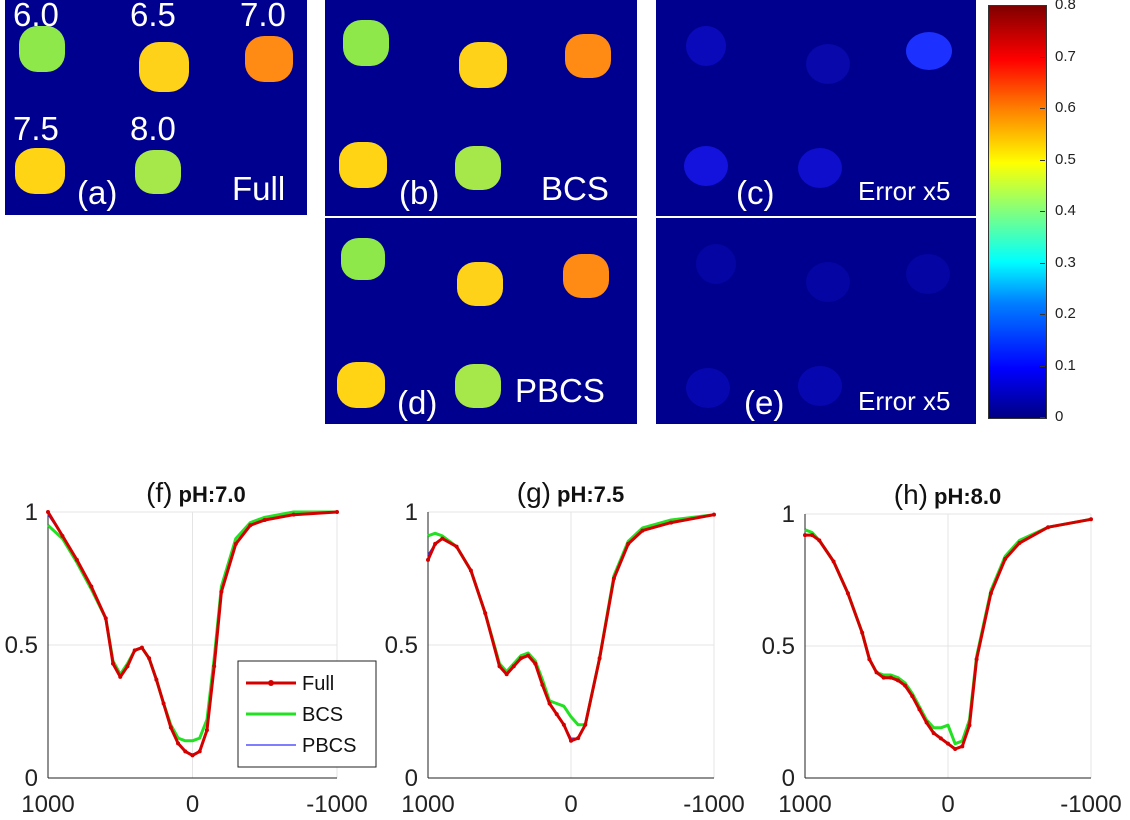  I want to click on colorbar-tick-label: 0.2, so click(1065, 313).